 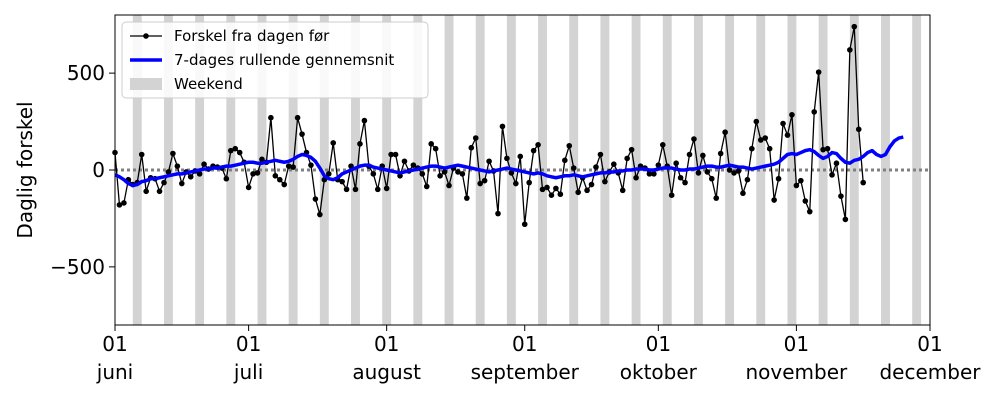 I want to click on legend-swatch-marker, so click(x=146, y=36).